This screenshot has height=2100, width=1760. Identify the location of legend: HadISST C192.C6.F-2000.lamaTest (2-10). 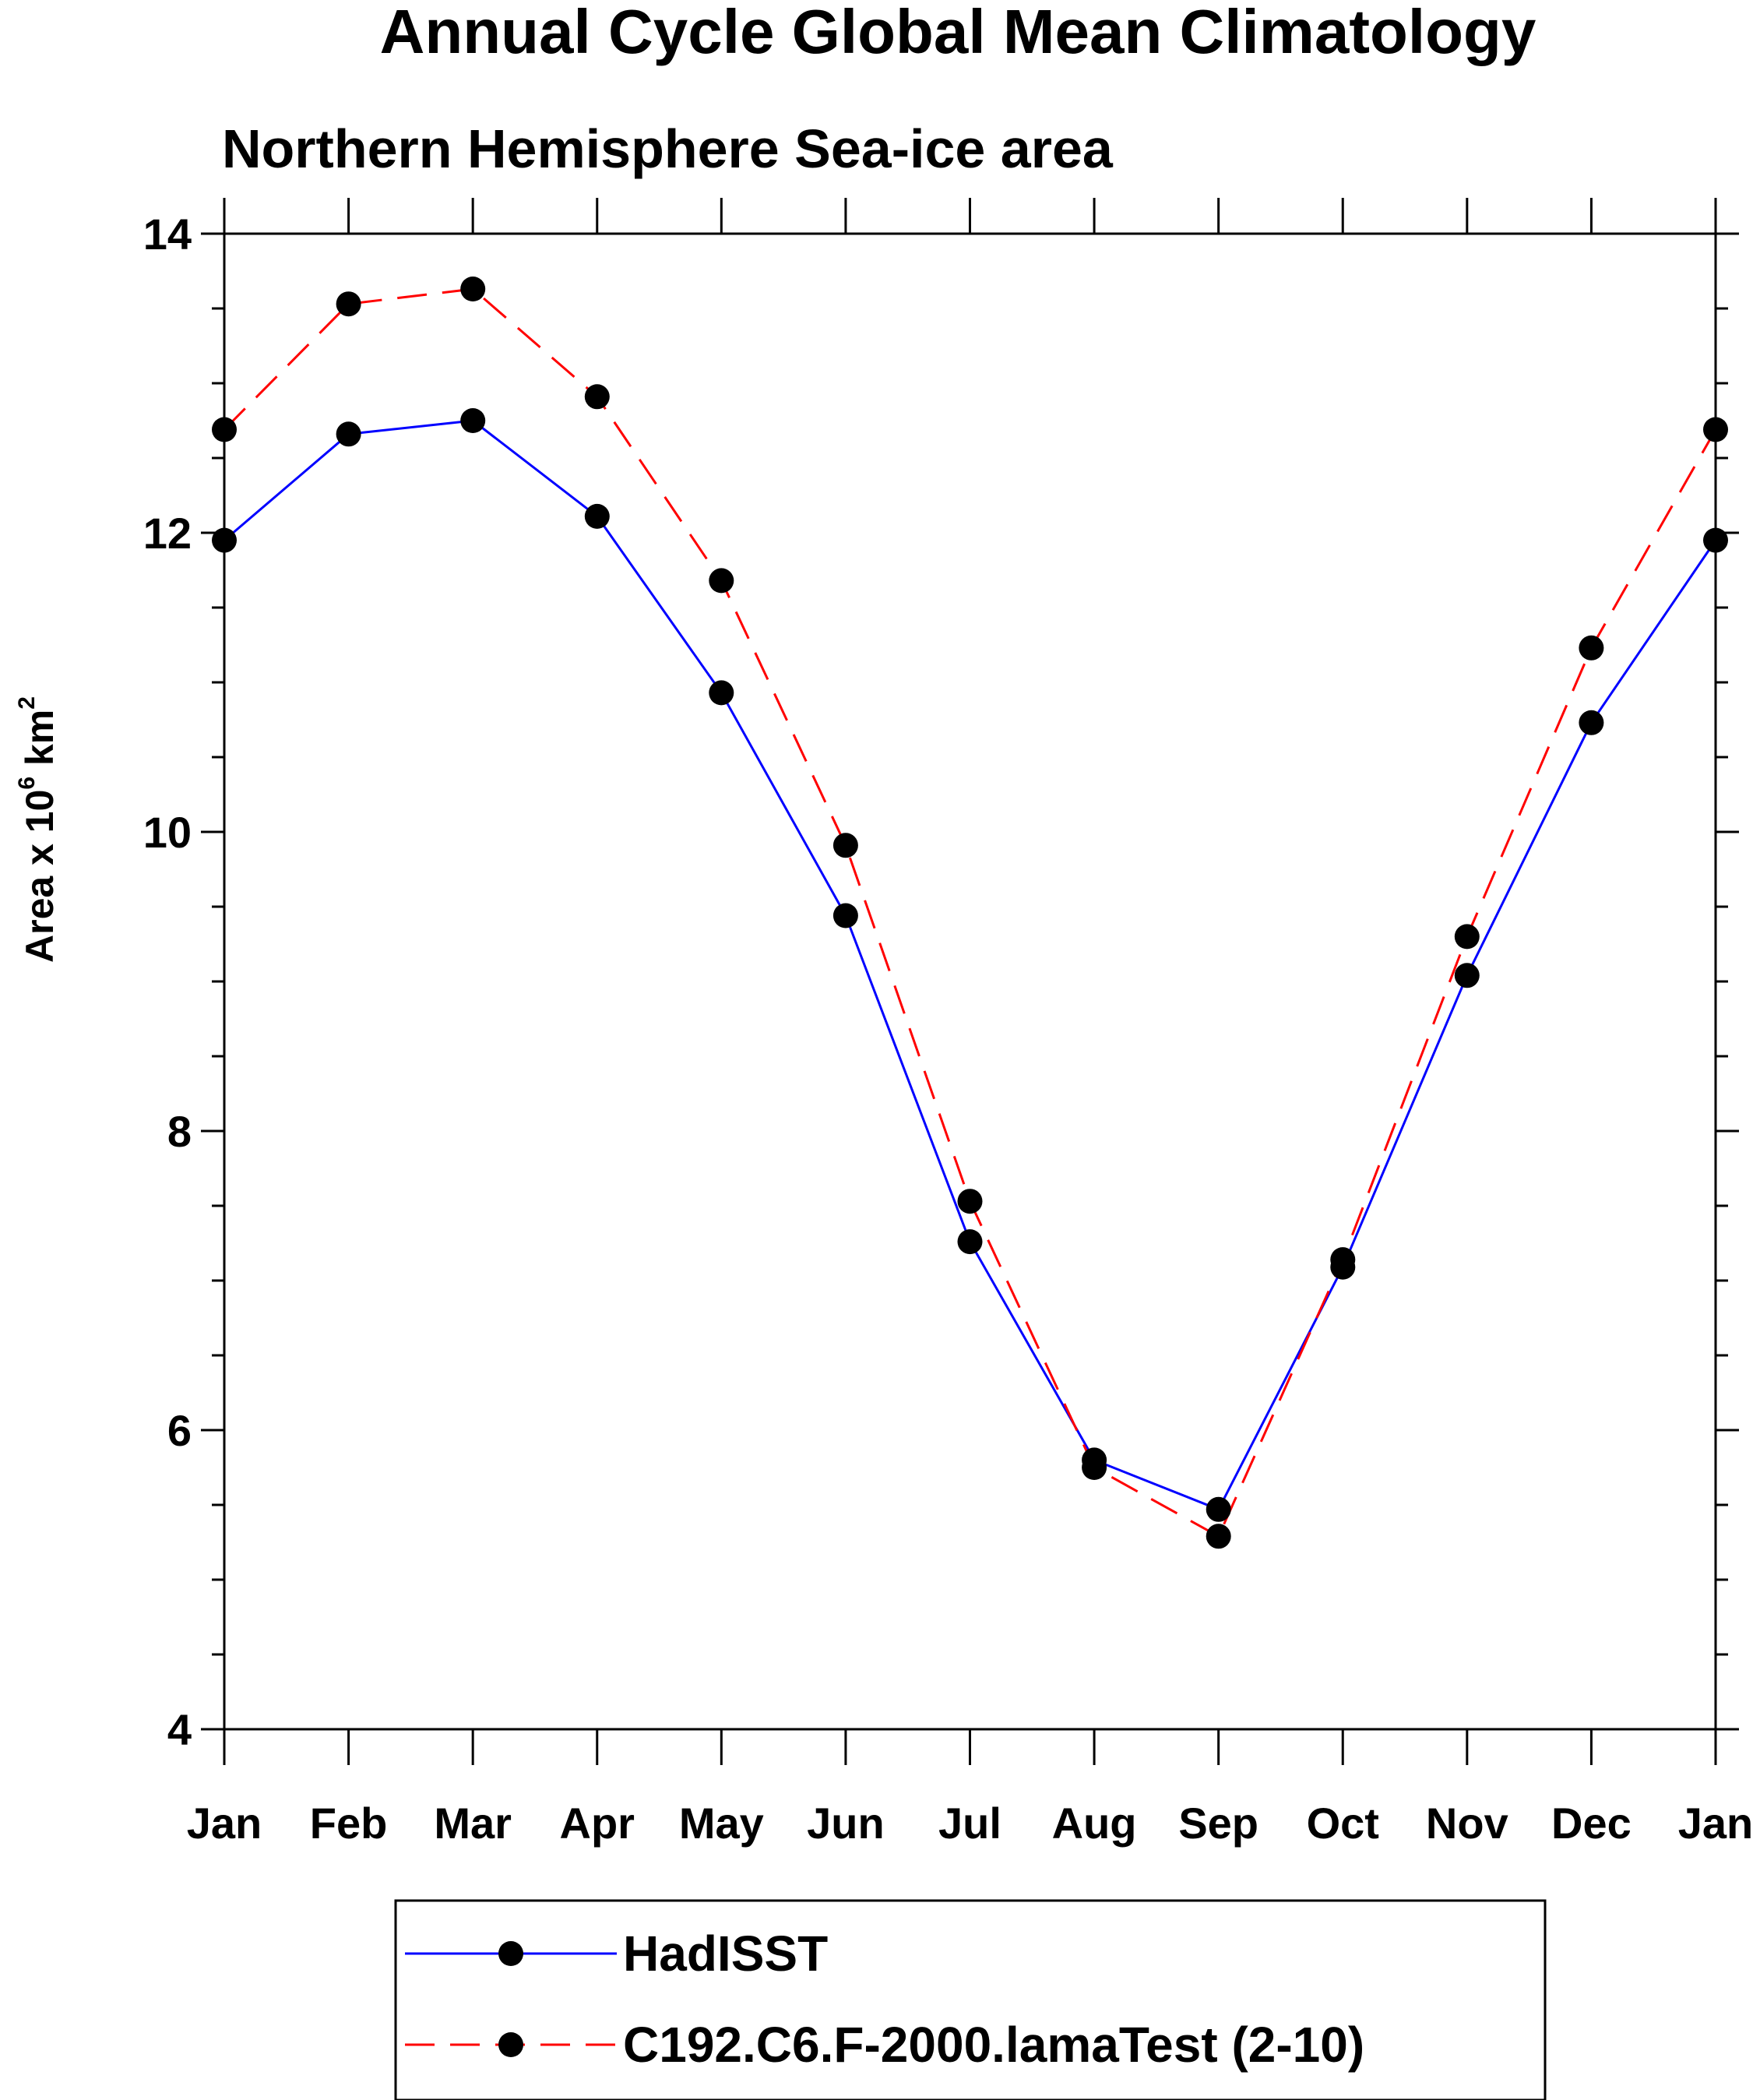
(970, 1999).